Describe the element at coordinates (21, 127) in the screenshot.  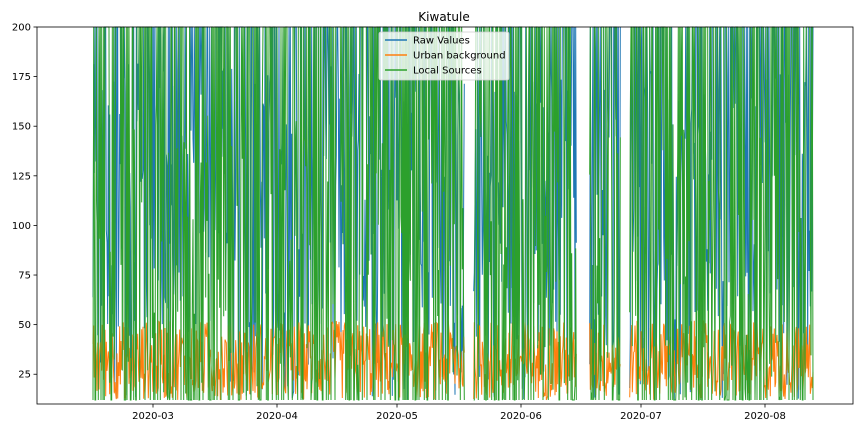
I see `y-tick-label: 150` at that location.